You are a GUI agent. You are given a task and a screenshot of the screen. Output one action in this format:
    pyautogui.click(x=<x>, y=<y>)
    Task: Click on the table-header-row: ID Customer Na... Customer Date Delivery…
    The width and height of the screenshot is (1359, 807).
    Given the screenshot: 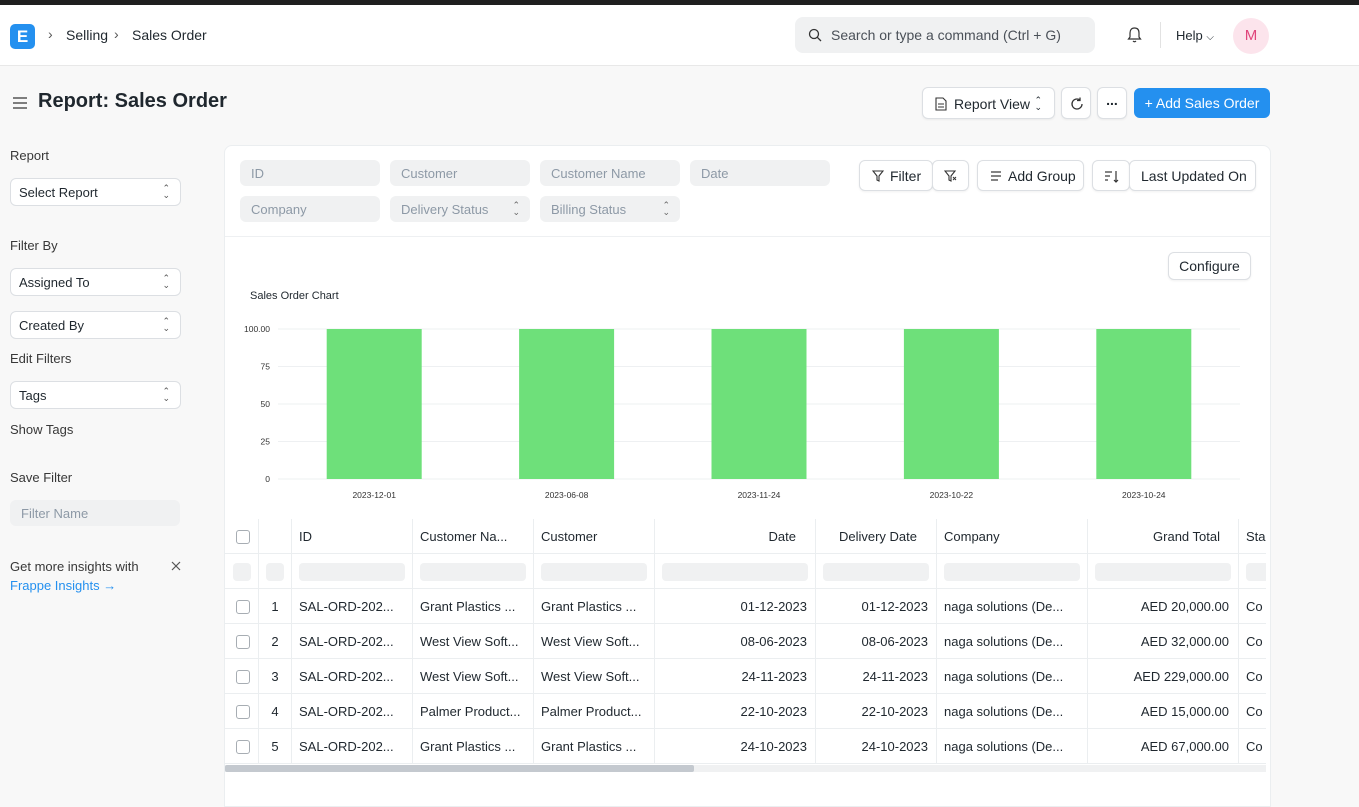 What is the action you would take?
    pyautogui.click(x=745, y=536)
    